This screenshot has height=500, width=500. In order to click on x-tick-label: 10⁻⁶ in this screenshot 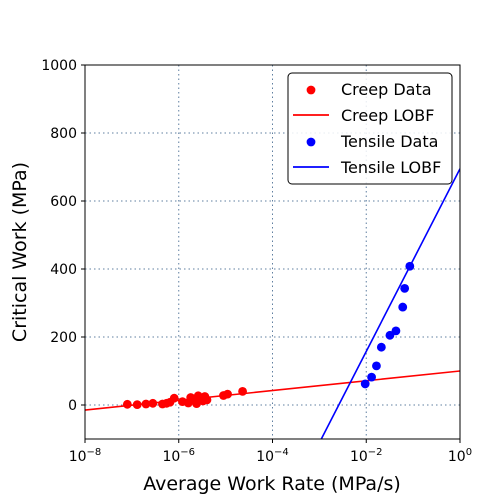, I will do `click(178, 456)`.